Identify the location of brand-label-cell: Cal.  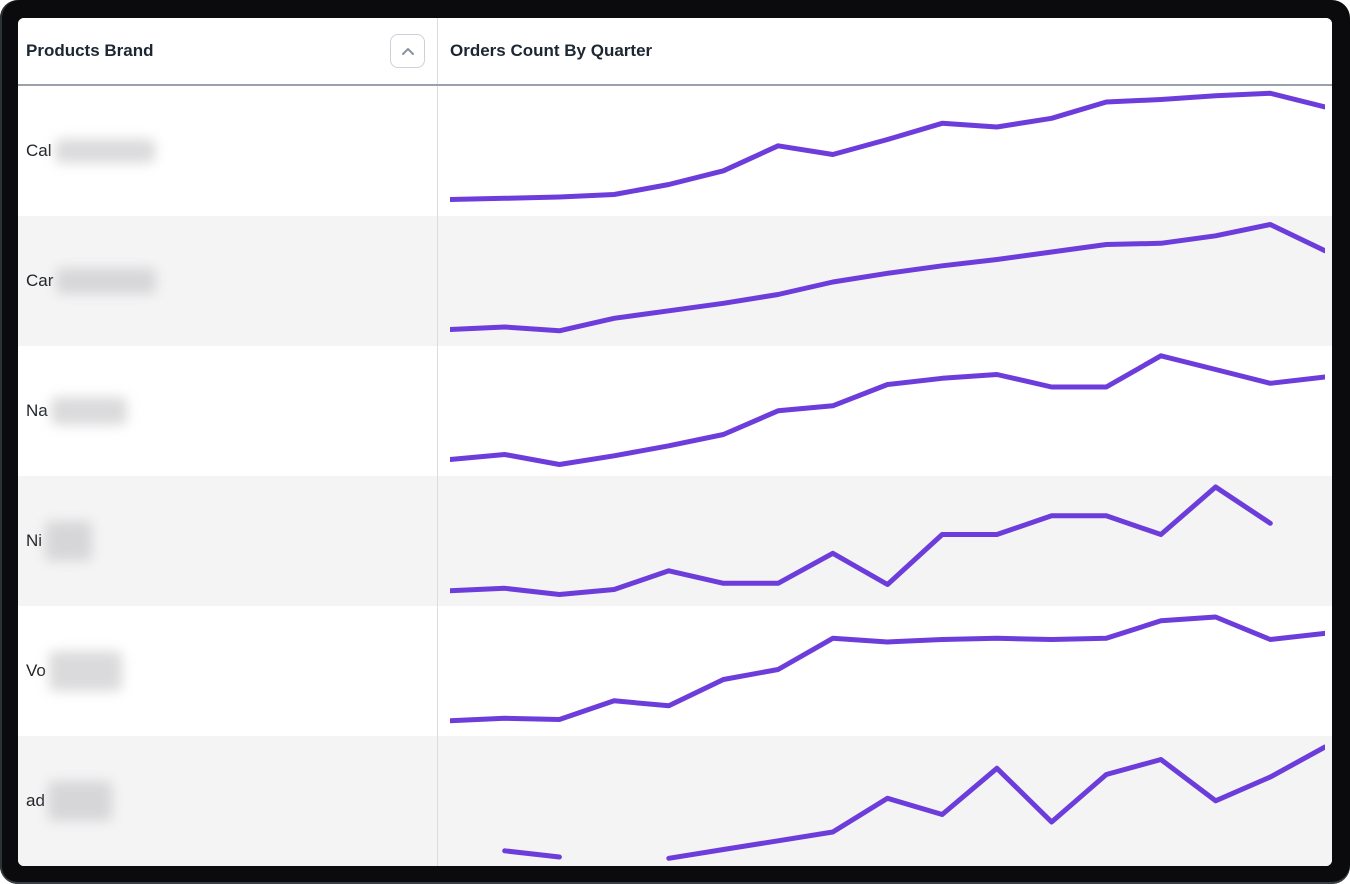
(228, 151).